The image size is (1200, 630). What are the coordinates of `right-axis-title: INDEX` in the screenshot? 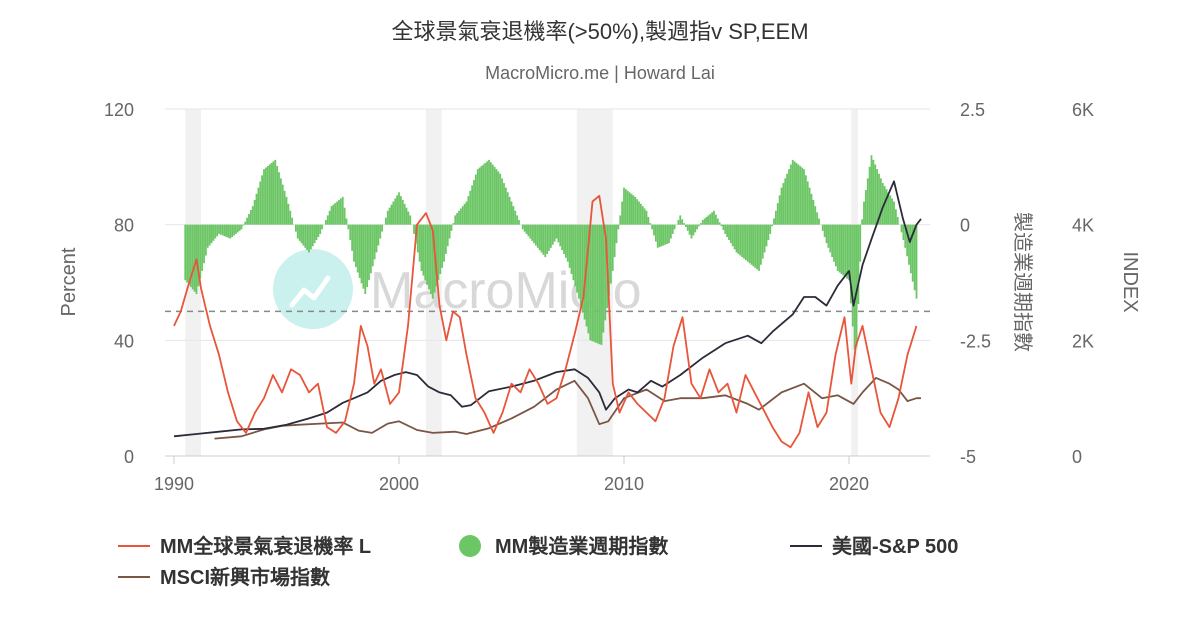 It's located at (1130, 281).